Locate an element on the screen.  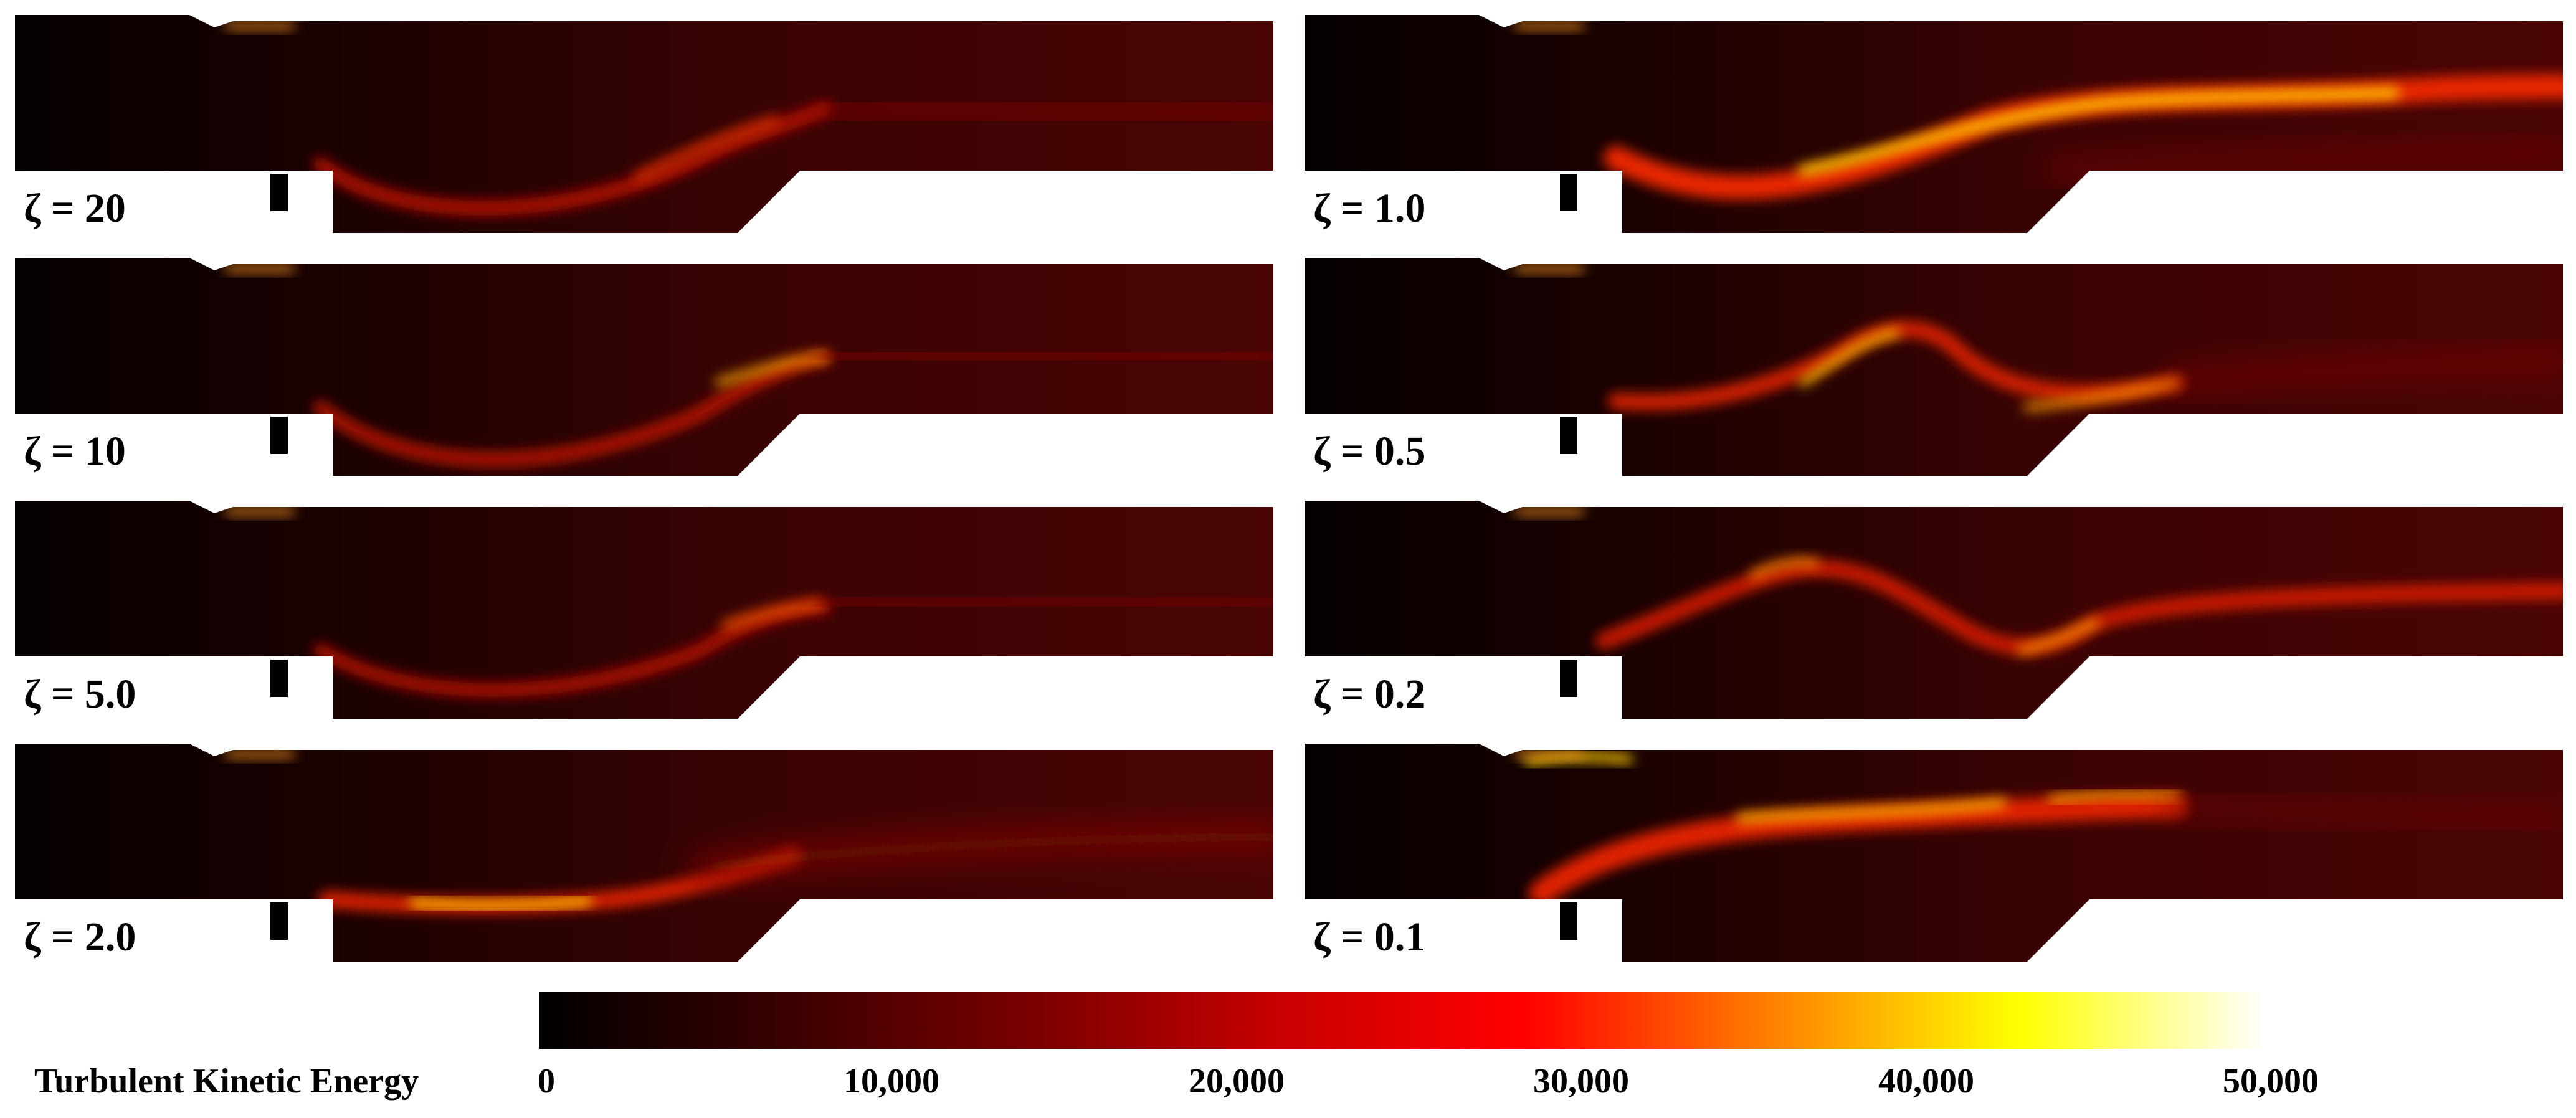
panel-label-zeta-2: ζ = 2.0 is located at coordinates (80, 937).